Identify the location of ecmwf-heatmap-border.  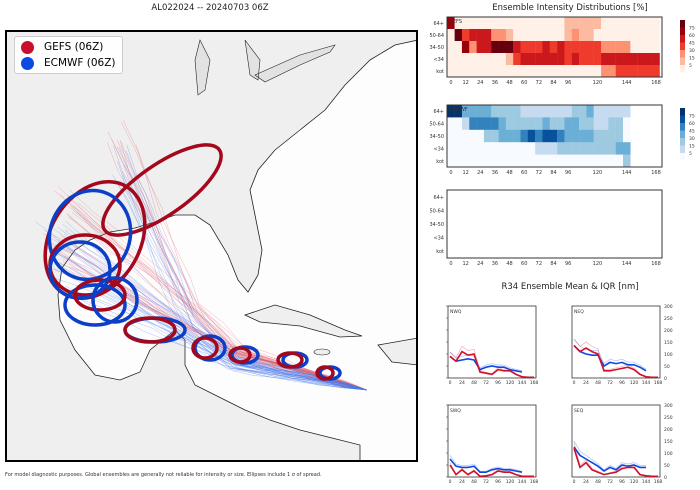
(554, 136).